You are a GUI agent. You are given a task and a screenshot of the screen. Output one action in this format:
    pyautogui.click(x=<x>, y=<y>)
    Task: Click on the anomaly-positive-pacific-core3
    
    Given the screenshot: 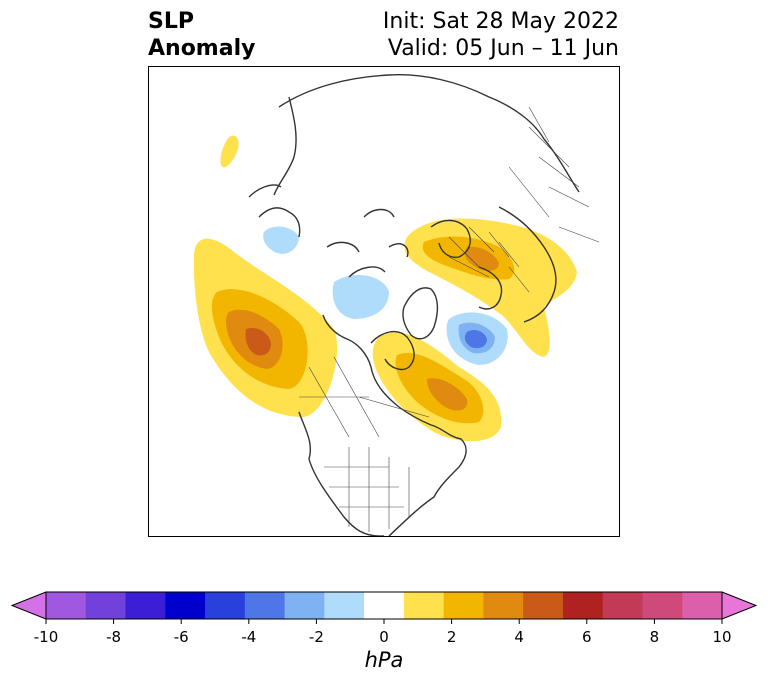 What is the action you would take?
    pyautogui.click(x=258, y=341)
    